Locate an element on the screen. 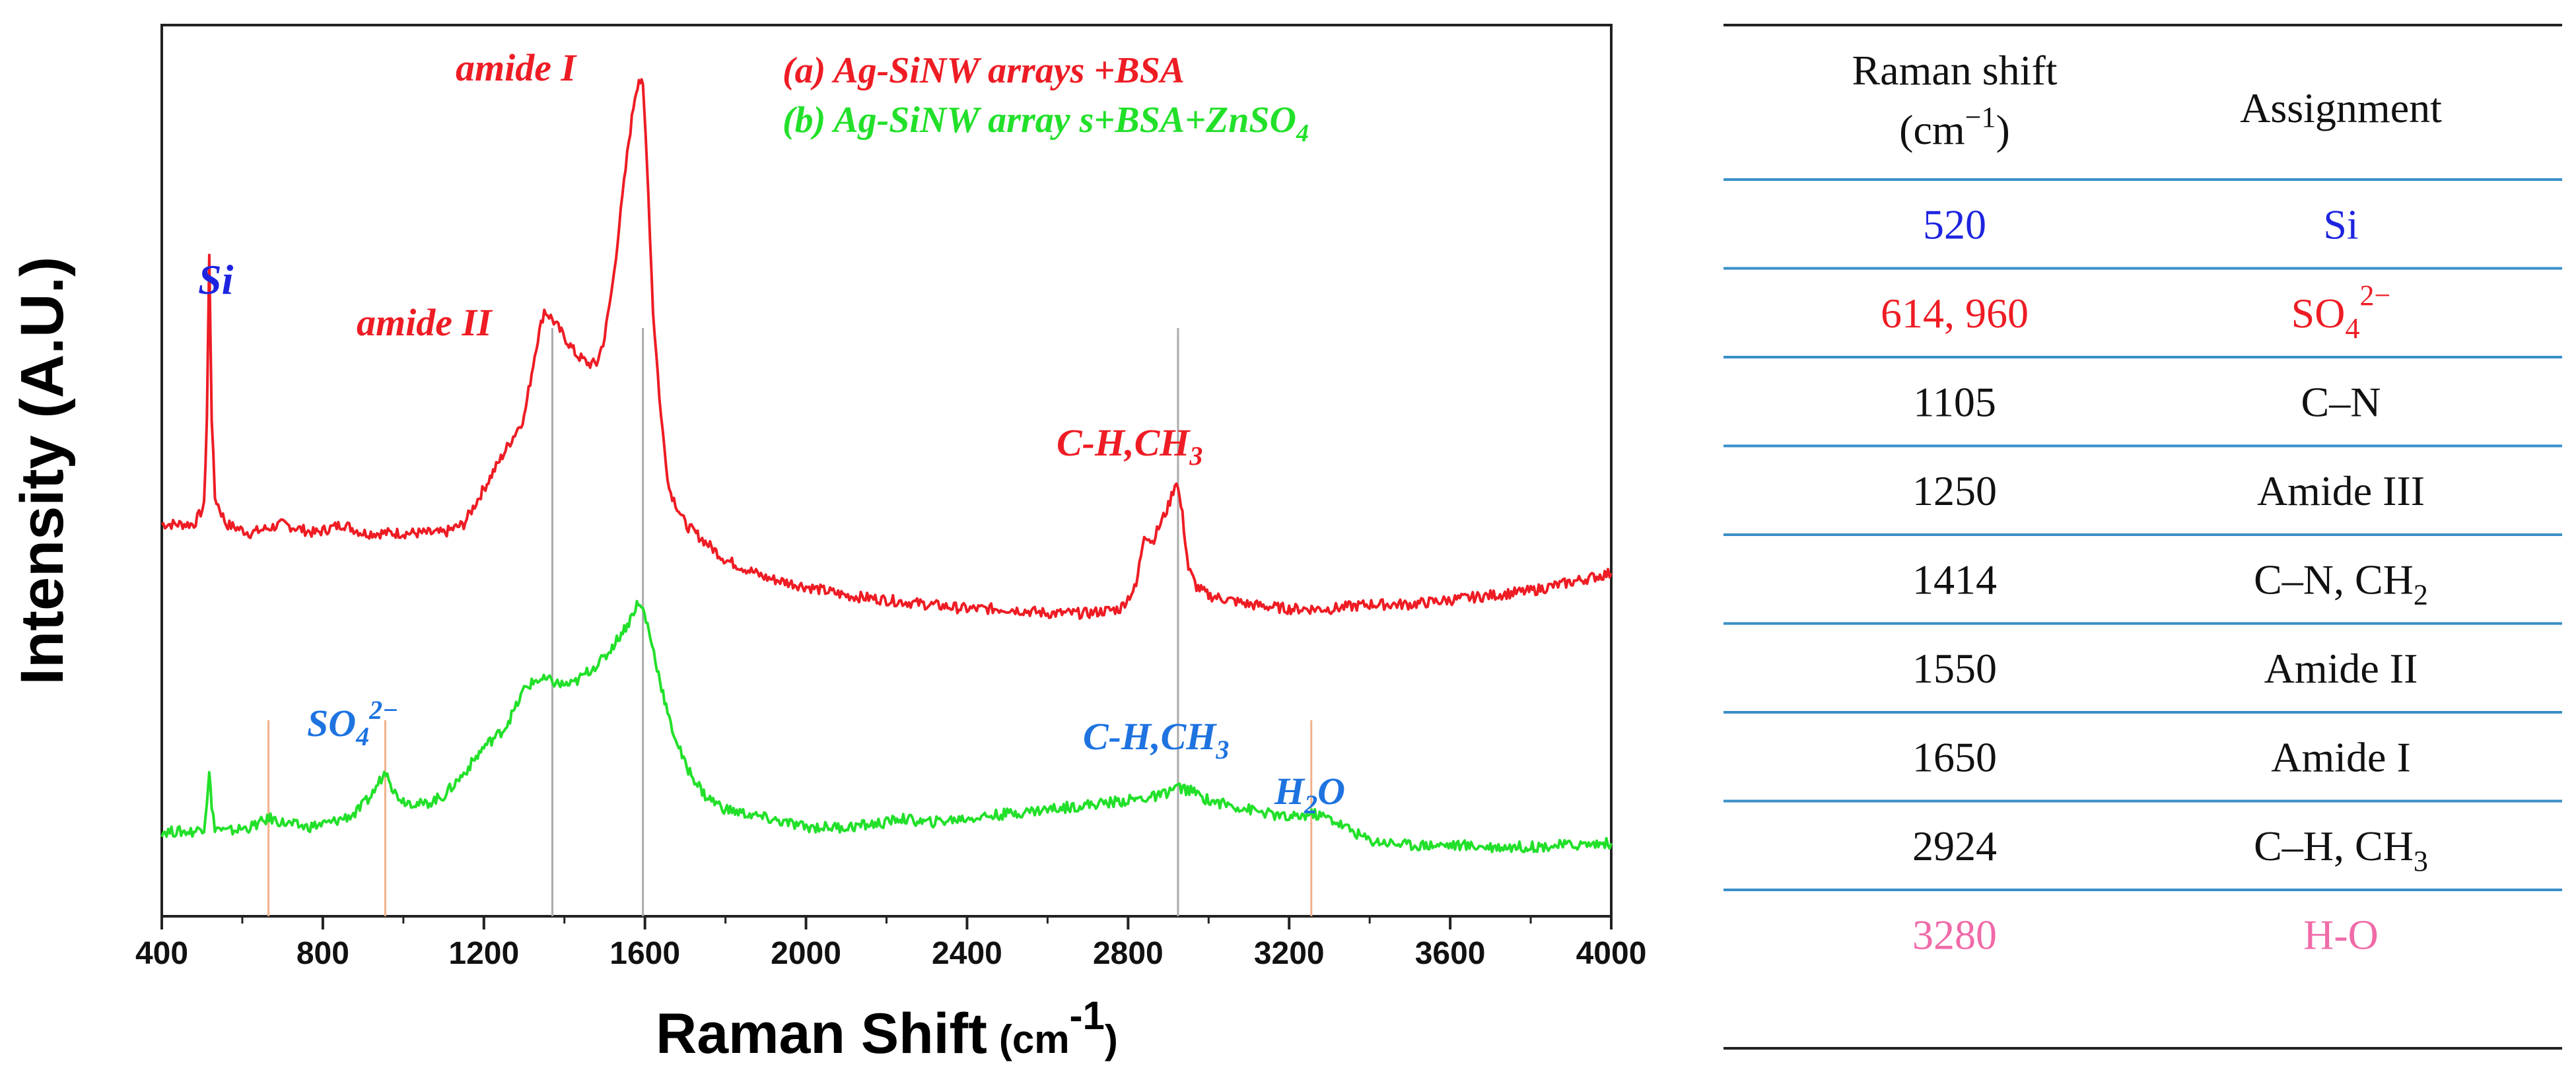 Image resolution: width=2576 pixels, height=1078 pixels. annotation-so4-sub: 4 is located at coordinates (362, 736).